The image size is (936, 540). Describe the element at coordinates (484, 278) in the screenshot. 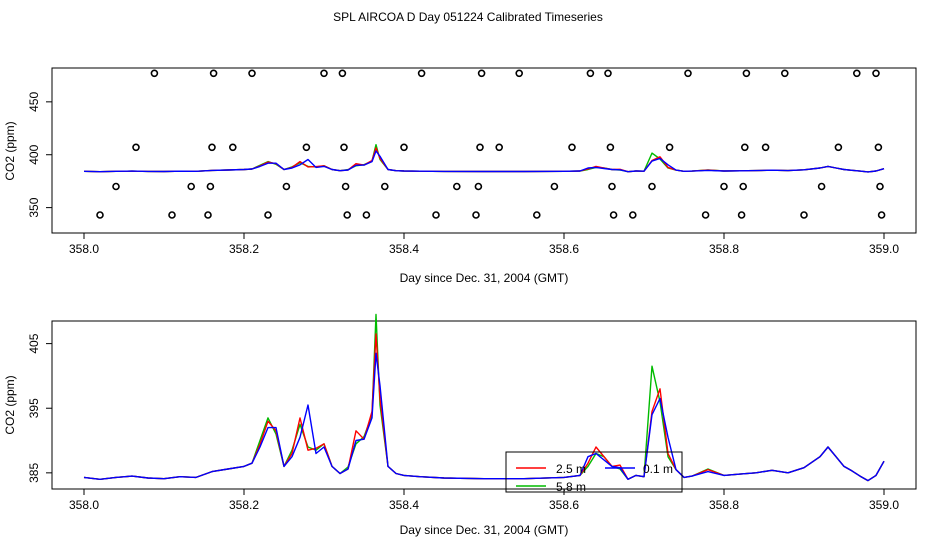

I see `top-x-axis-label: Day since Dec. 31, 2004 (GMT)` at that location.